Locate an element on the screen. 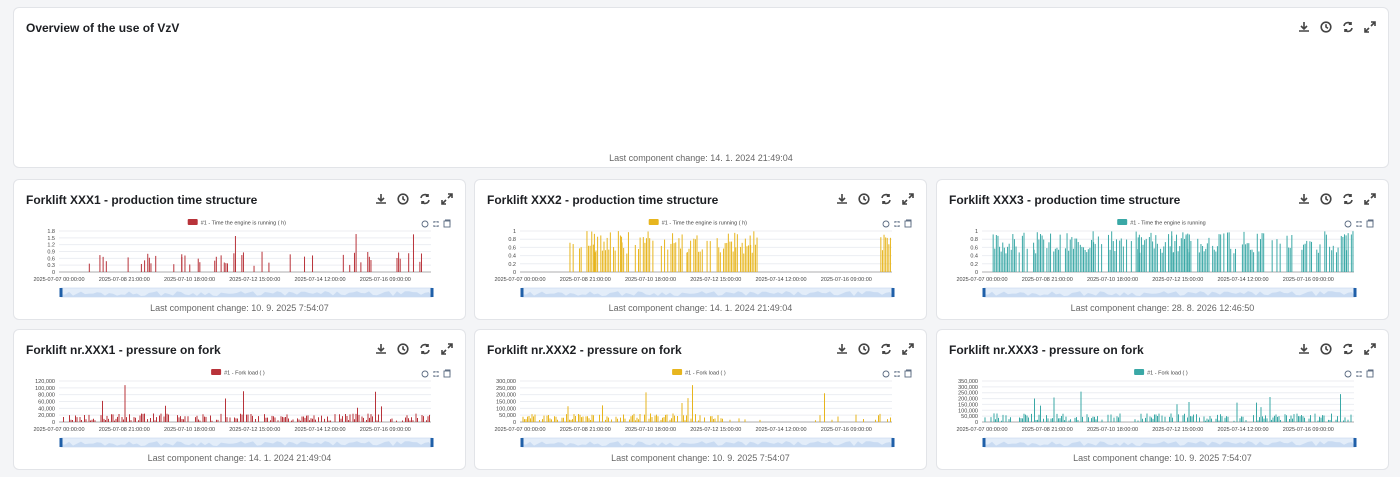  y-tick-label: 0.8 is located at coordinates (974, 240).